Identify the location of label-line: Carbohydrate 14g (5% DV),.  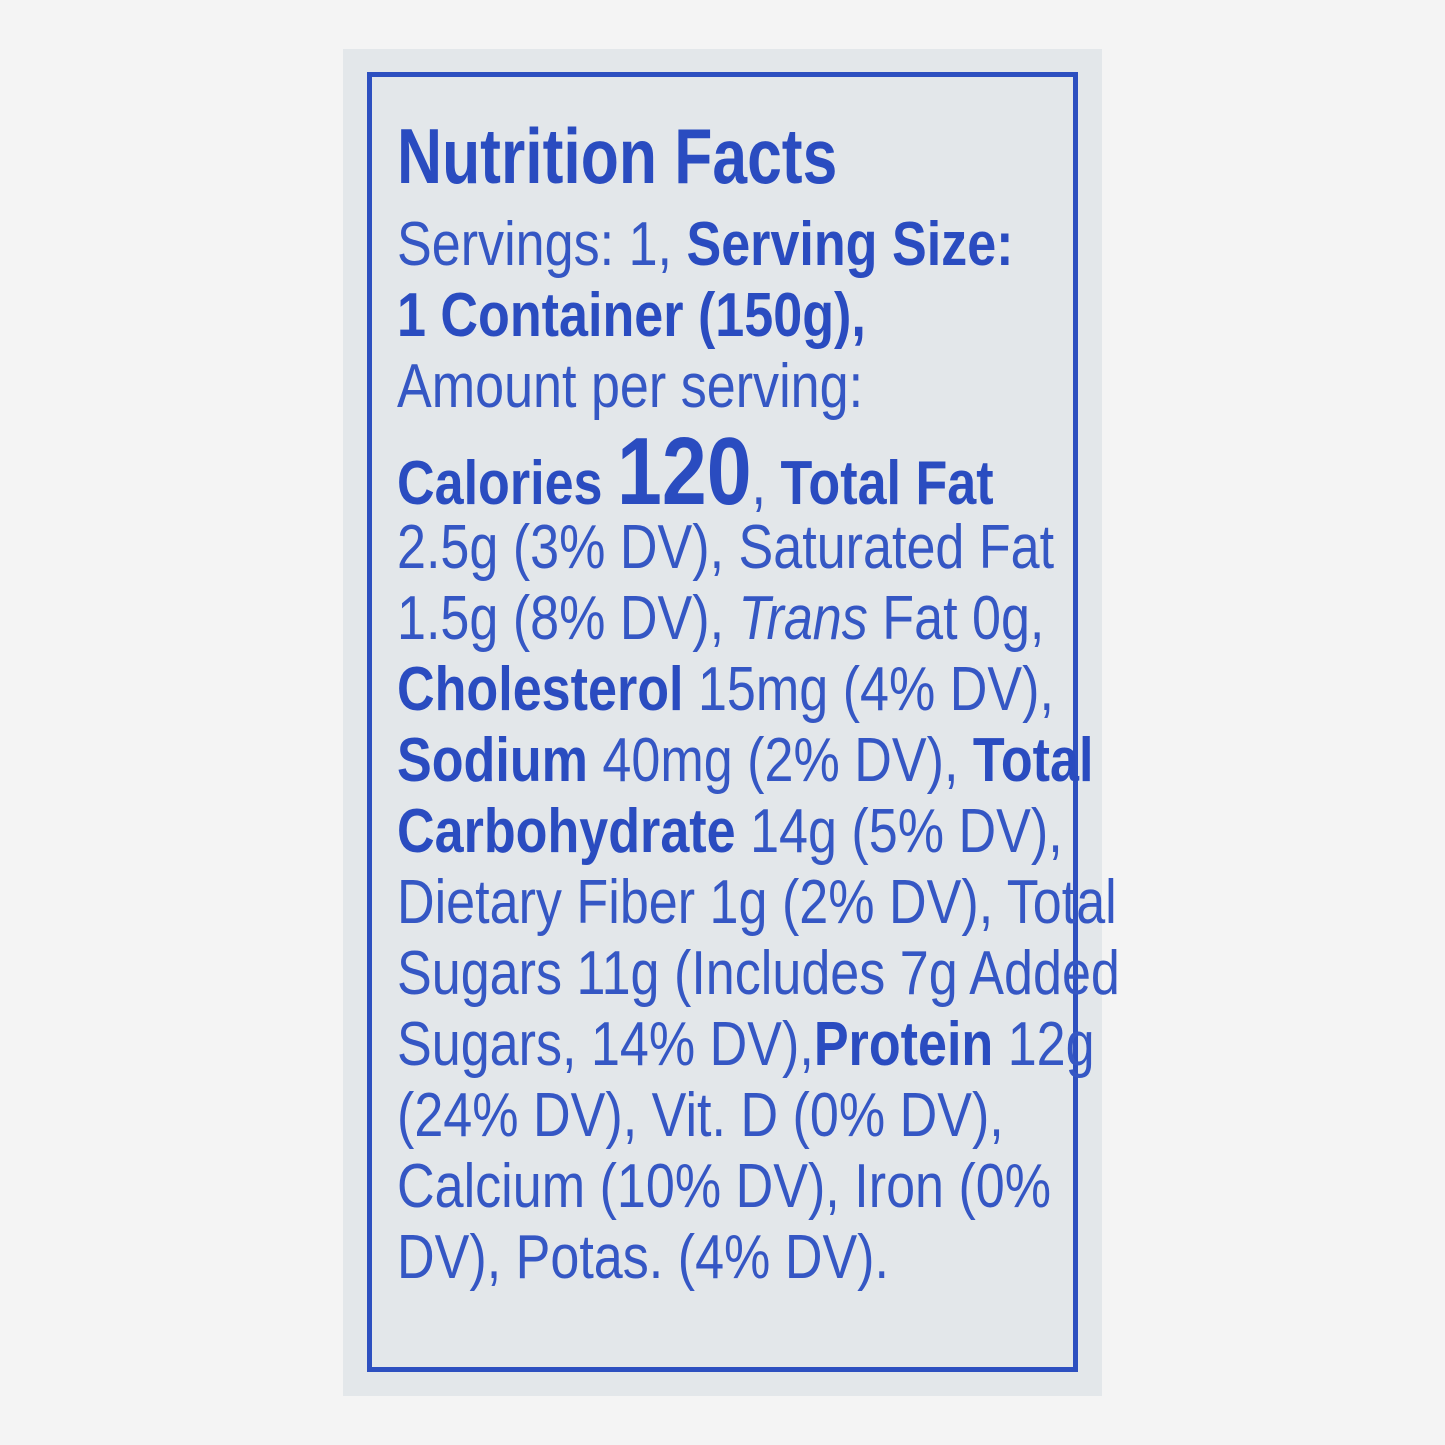
(775, 831).